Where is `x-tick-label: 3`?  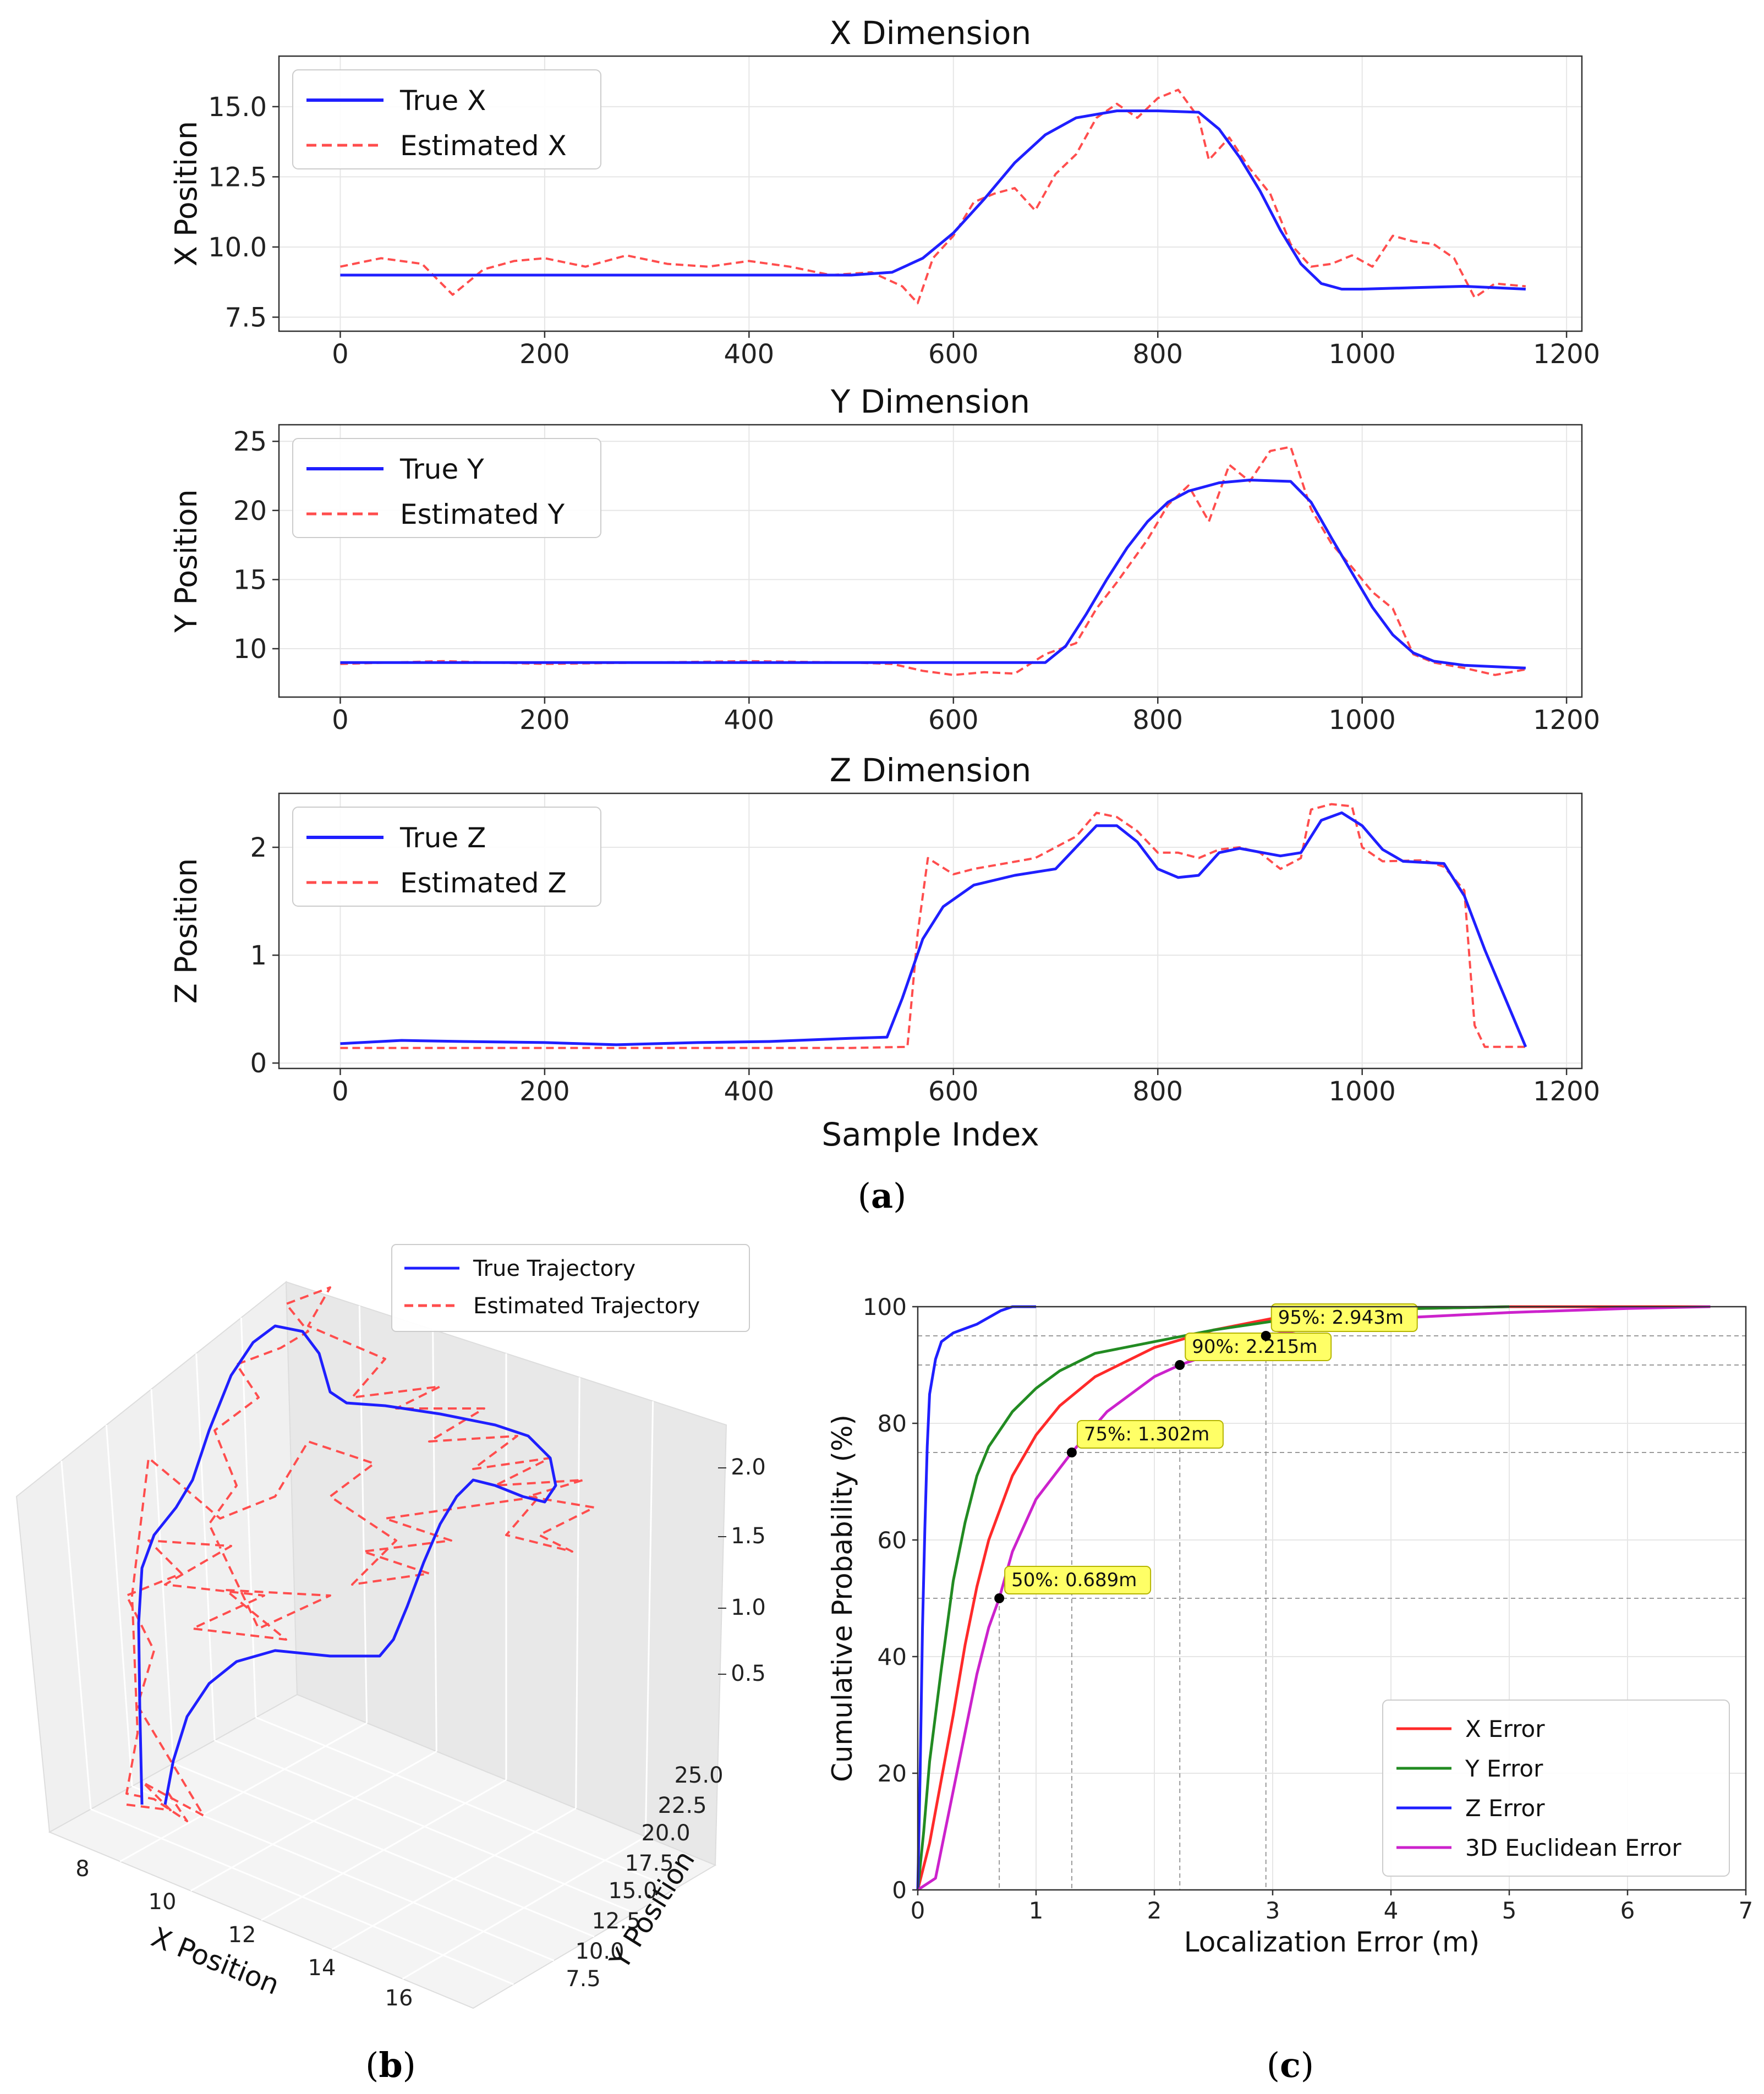 x-tick-label: 3 is located at coordinates (1273, 1910).